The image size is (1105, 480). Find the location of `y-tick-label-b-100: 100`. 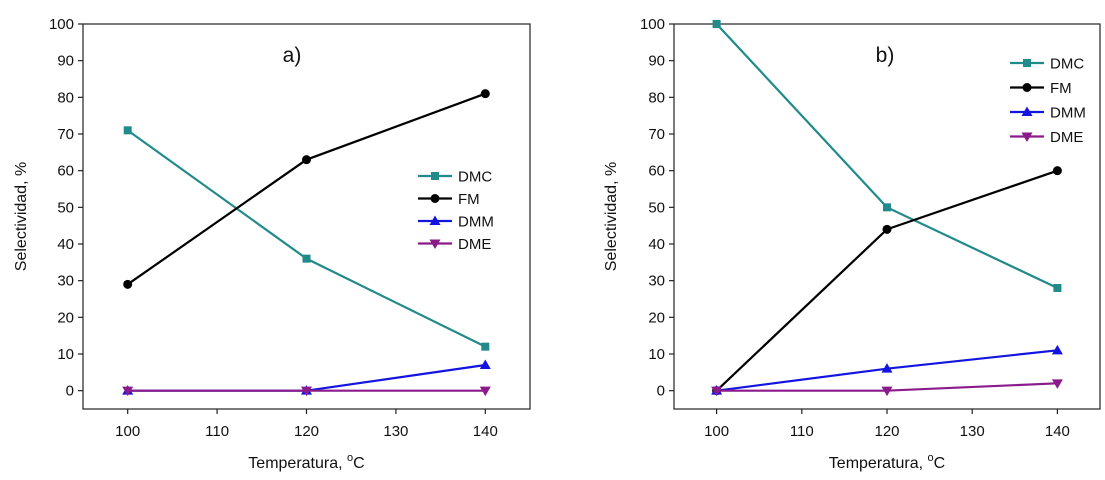

y-tick-label-b-100: 100 is located at coordinates (652, 24).